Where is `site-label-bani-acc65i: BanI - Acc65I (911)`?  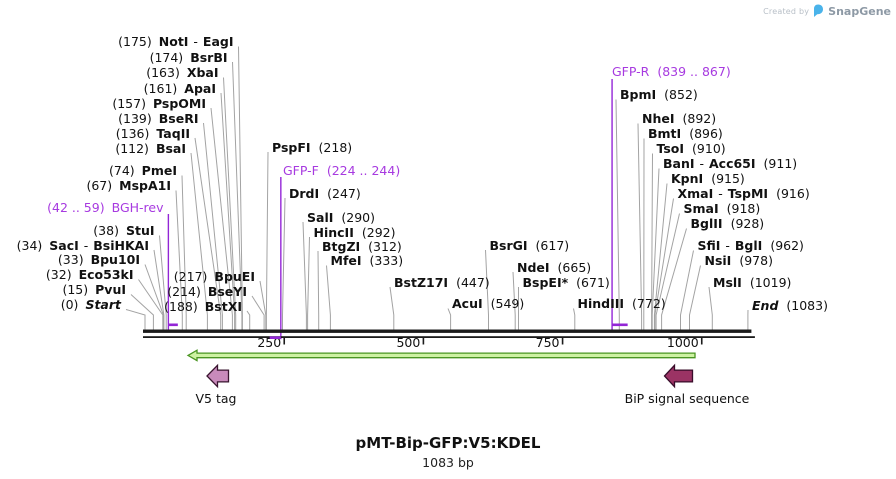 site-label-bani-acc65i: BanI - Acc65I (911) is located at coordinates (730, 163).